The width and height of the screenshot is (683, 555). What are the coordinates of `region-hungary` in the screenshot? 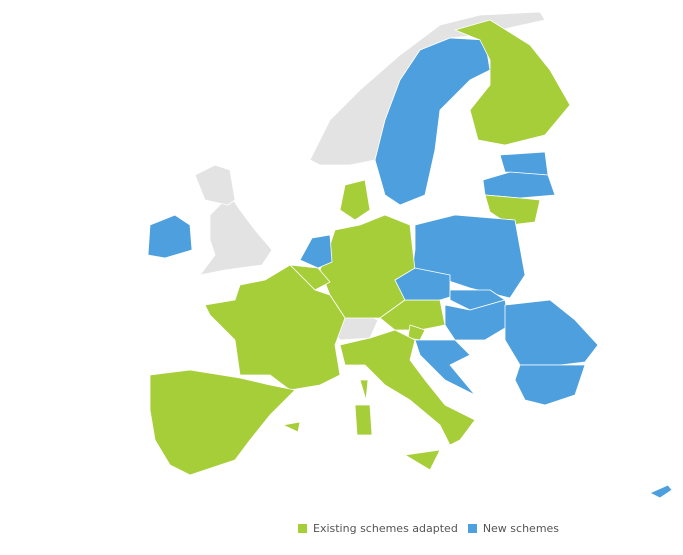 It's located at (477, 320).